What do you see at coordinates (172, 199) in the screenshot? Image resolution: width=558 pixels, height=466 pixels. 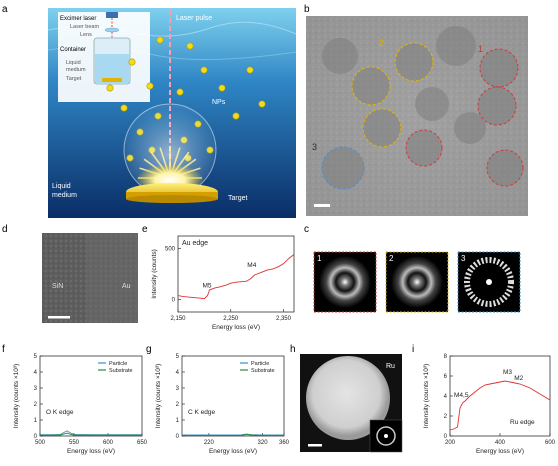 I see `target-disk-bottom` at bounding box center [172, 199].